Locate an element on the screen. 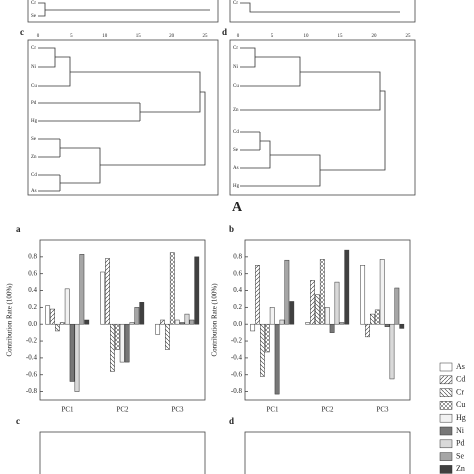 The height and width of the screenshot is (474, 474). legend-label: Pd is located at coordinates (460, 443).